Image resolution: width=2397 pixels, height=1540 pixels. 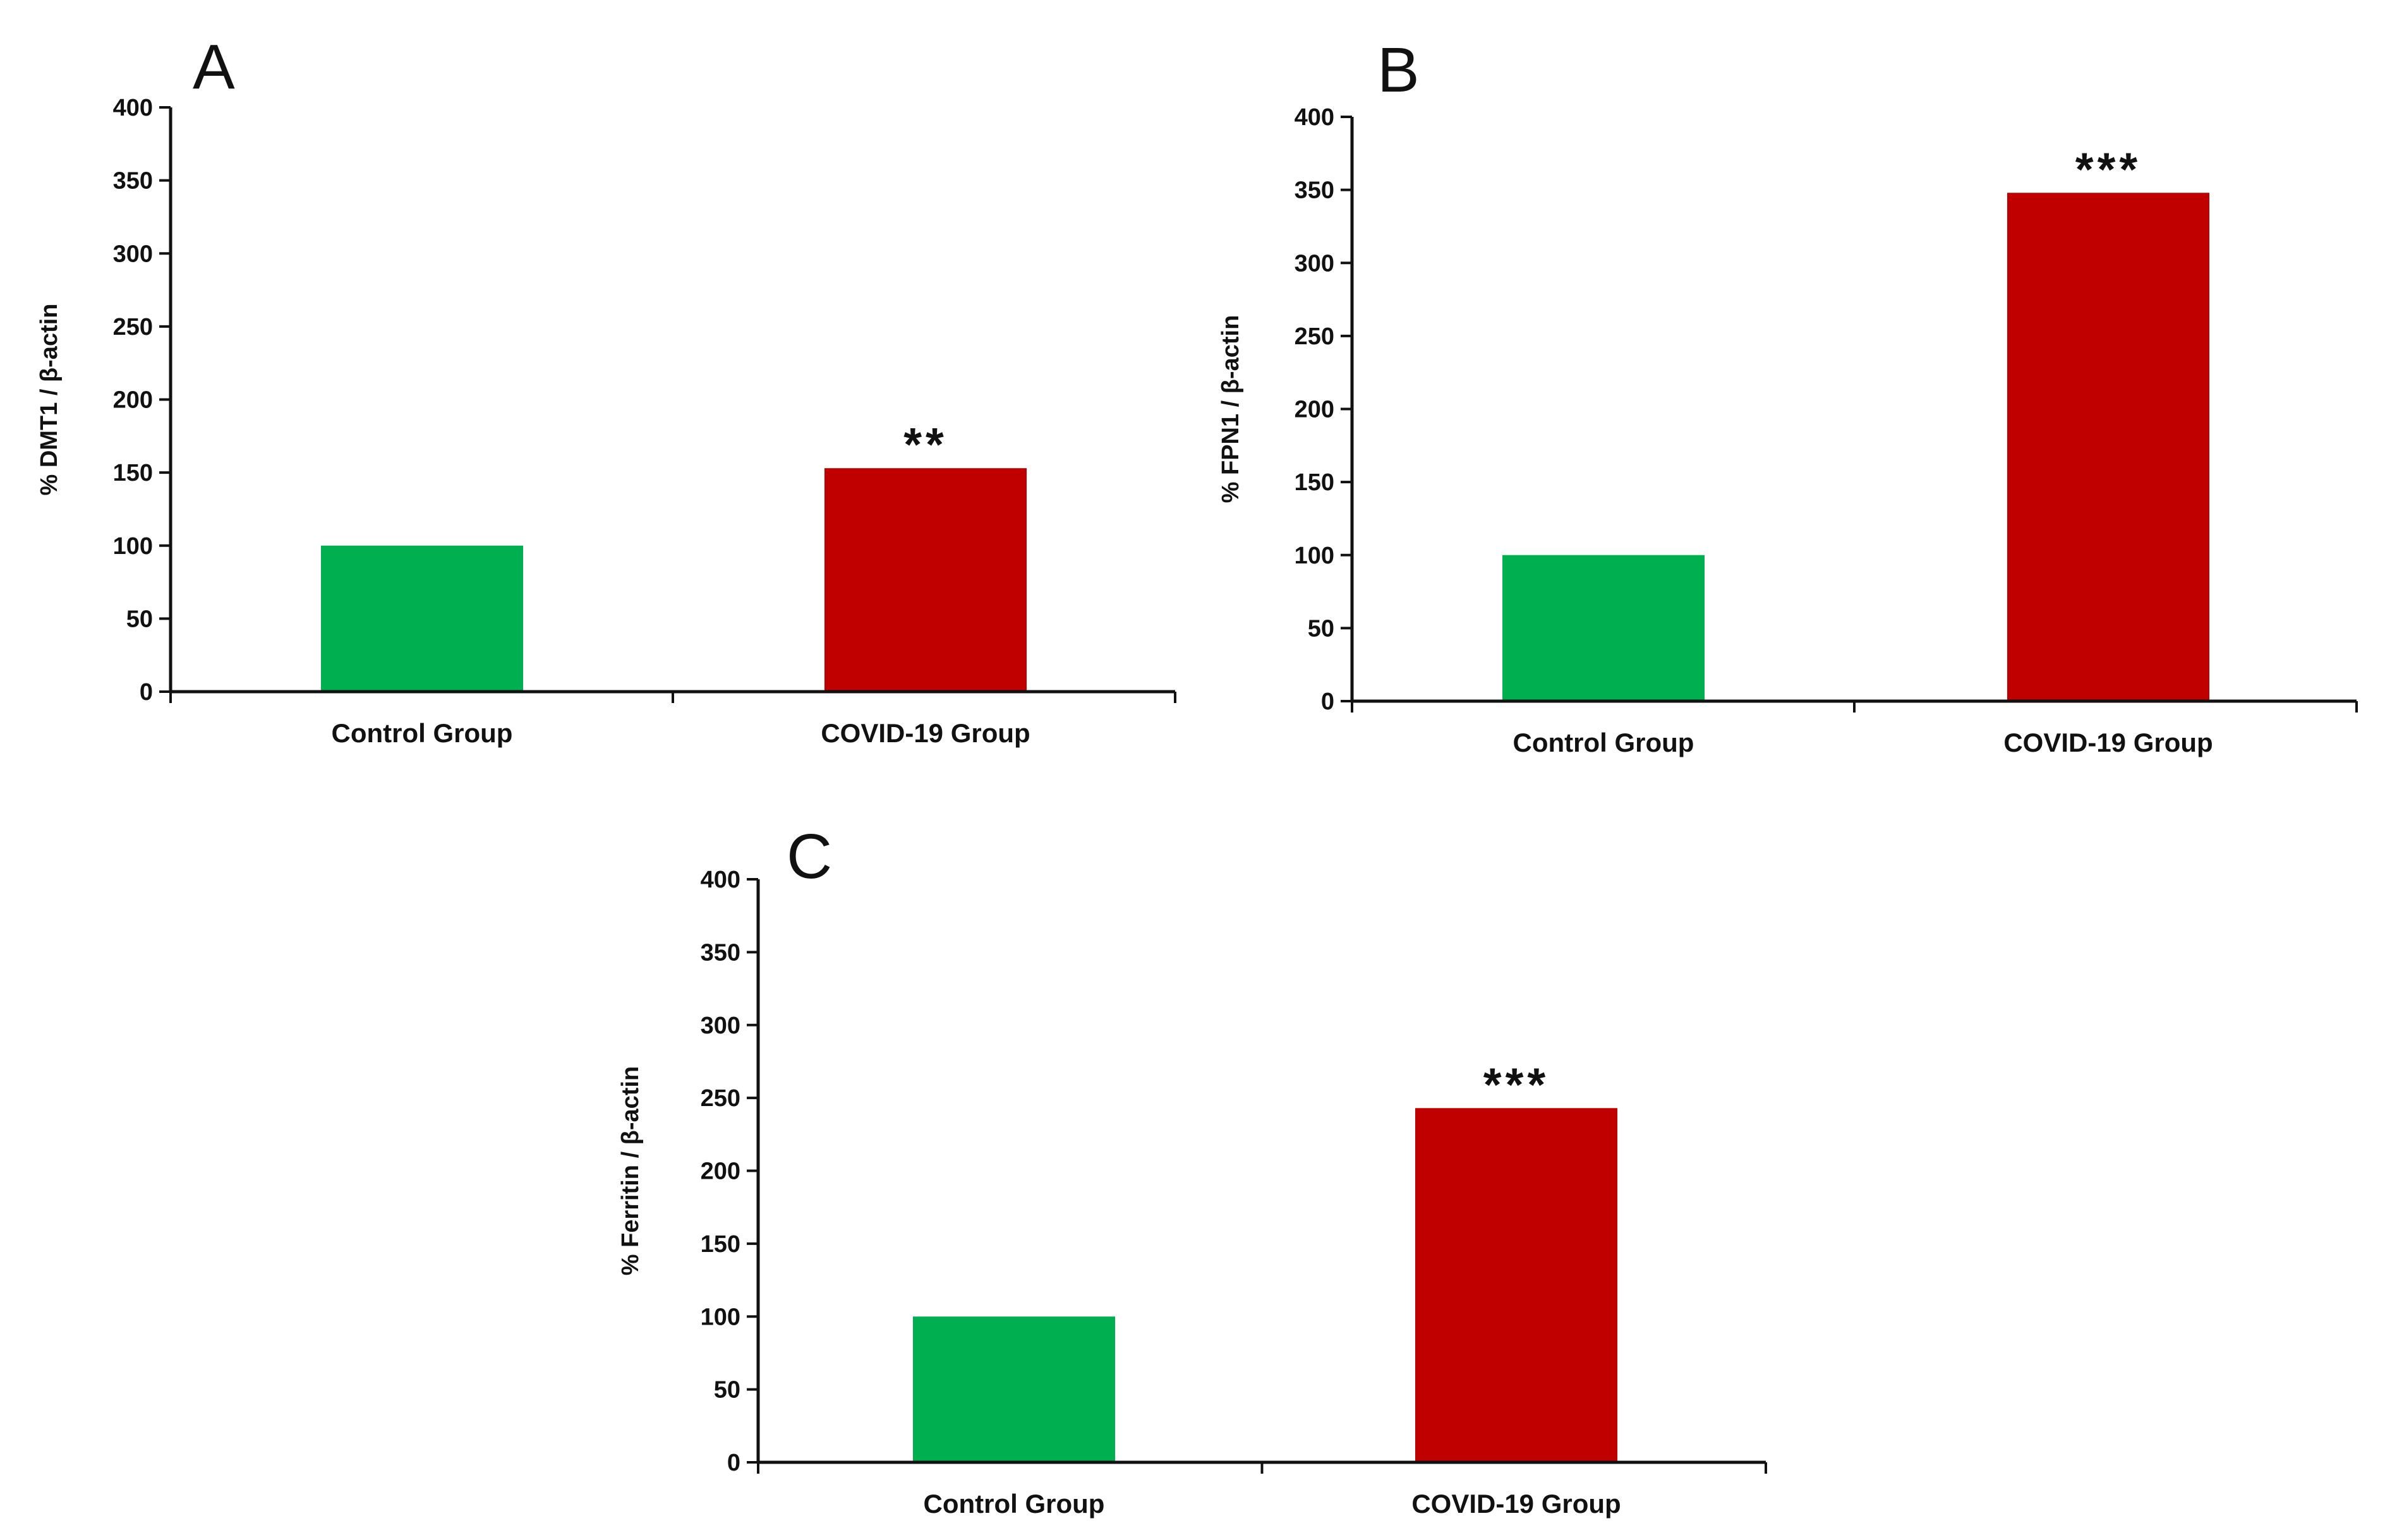 What do you see at coordinates (925, 444) in the screenshot?
I see `significance-label: **` at bounding box center [925, 444].